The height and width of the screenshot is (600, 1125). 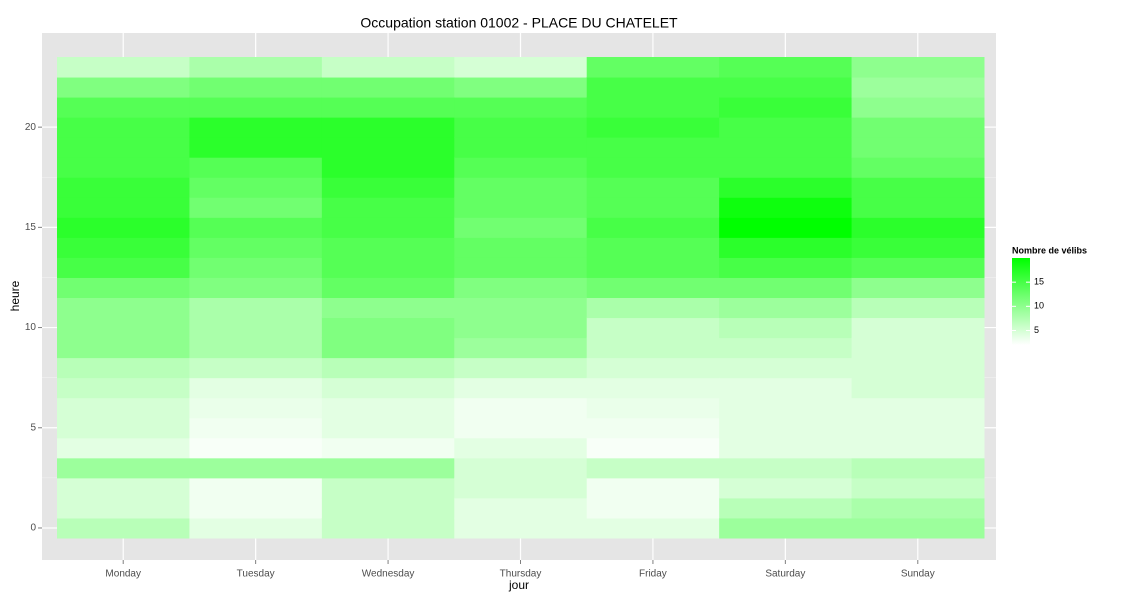 I want to click on y-axis-label: heure, so click(x=15, y=295).